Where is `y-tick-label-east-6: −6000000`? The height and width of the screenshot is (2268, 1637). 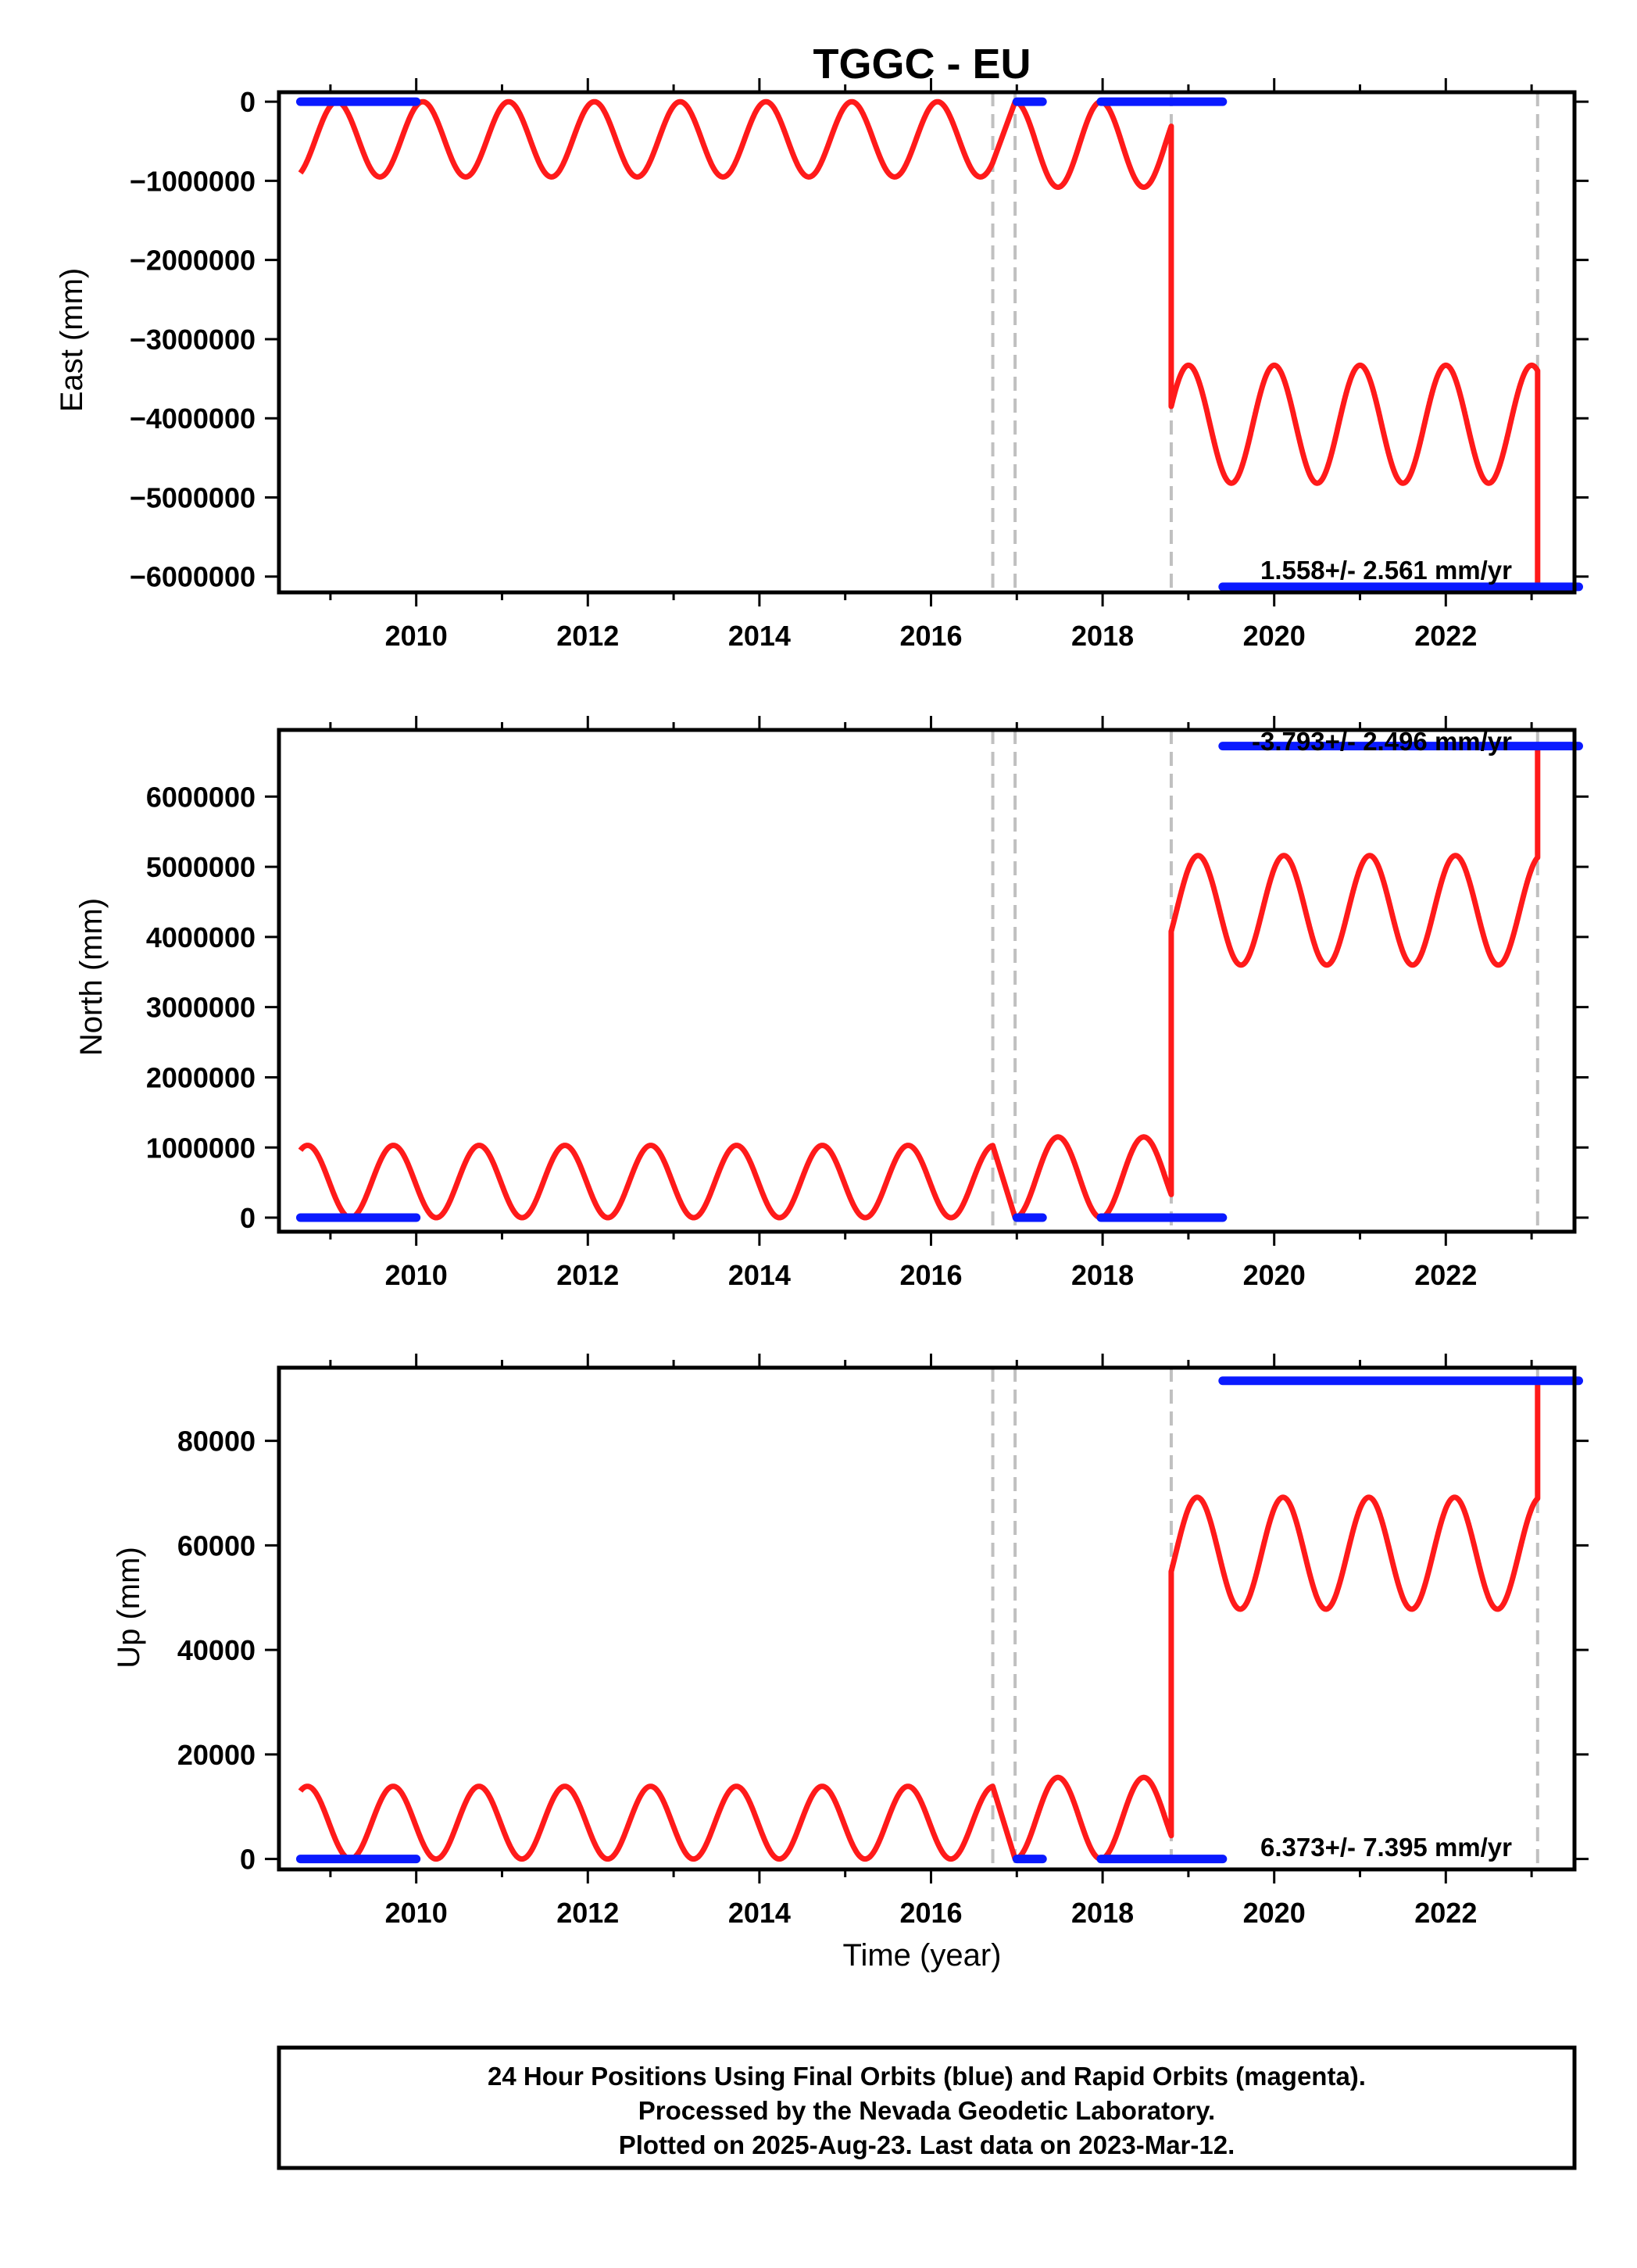
y-tick-label-east-6: −6000000 is located at coordinates (193, 577).